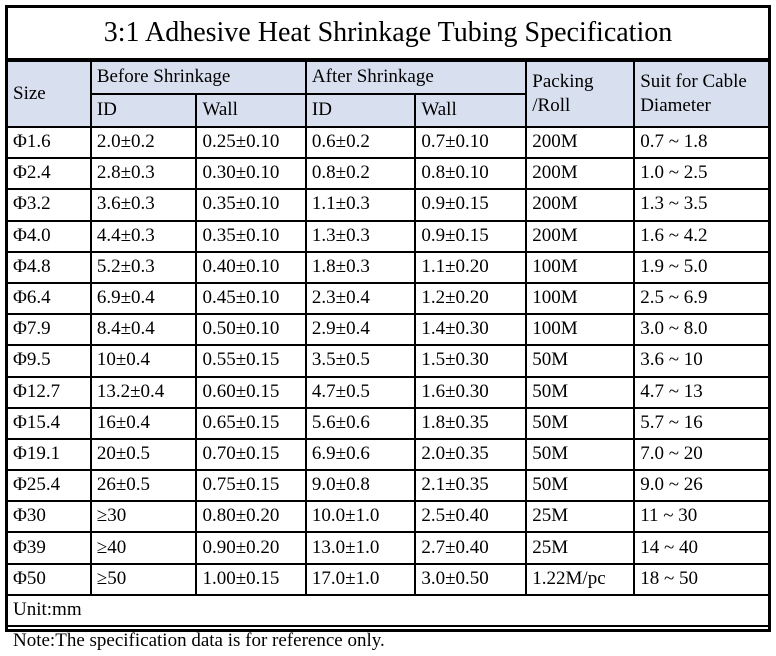  What do you see at coordinates (471, 330) in the screenshot?
I see `cell-after-wall: 1.4±0.30` at bounding box center [471, 330].